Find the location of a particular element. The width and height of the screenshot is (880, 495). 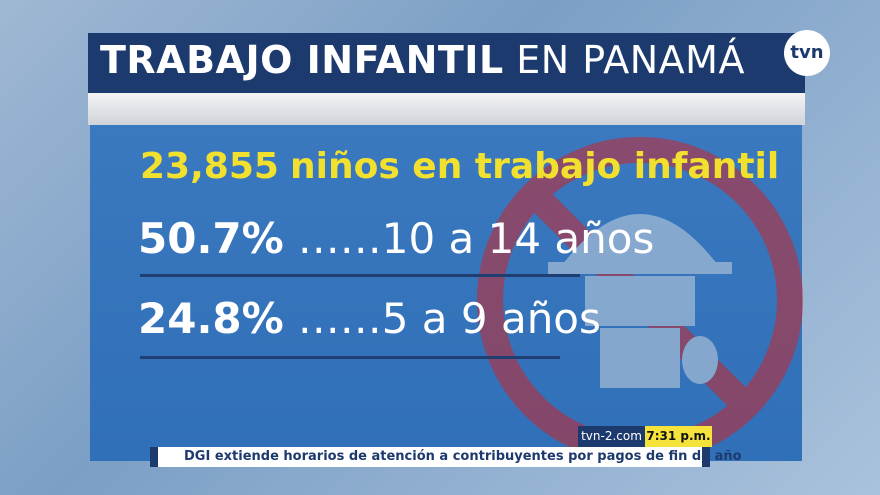

row: 50.7% ……10 a 14 años is located at coordinates (396, 238).